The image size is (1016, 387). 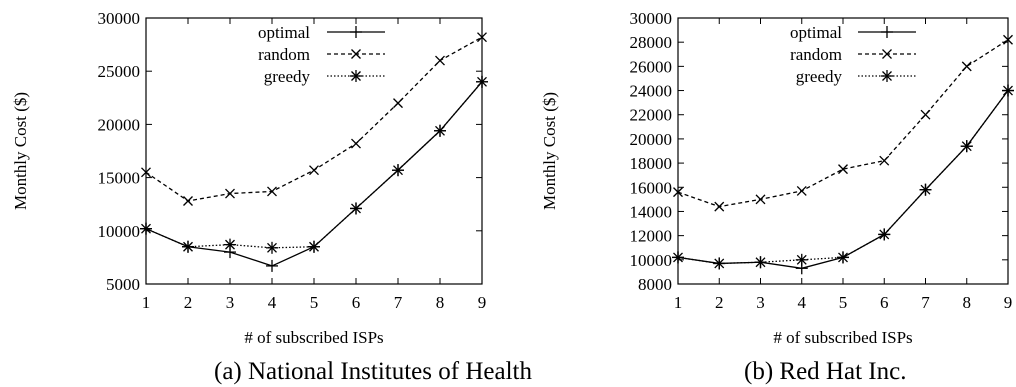 What do you see at coordinates (651, 66) in the screenshot?
I see `y-tick-label: 26000` at bounding box center [651, 66].